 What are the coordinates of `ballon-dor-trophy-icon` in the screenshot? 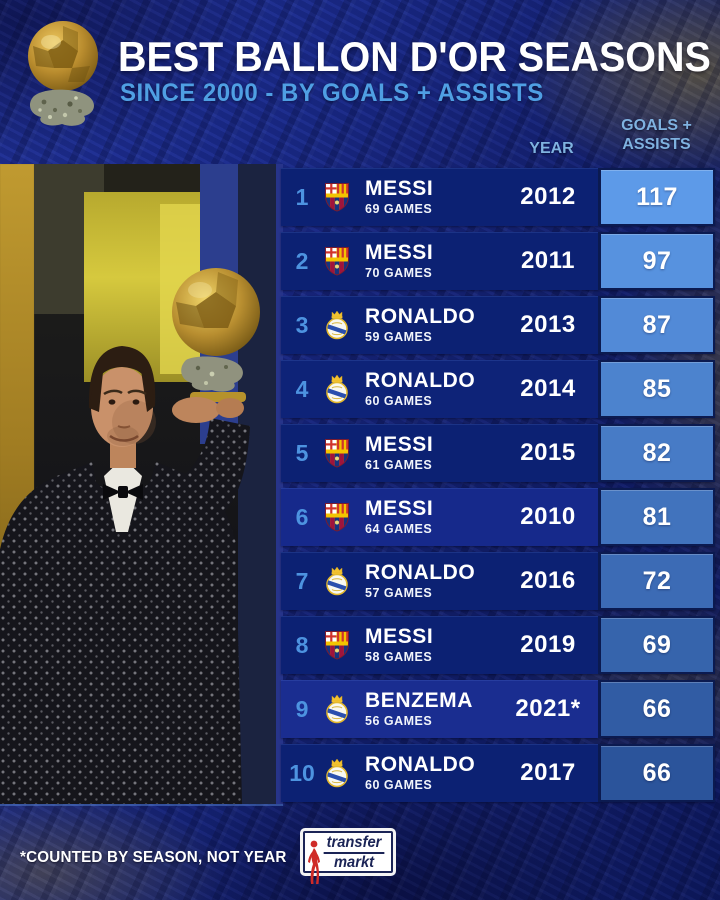 It's located at (63, 73).